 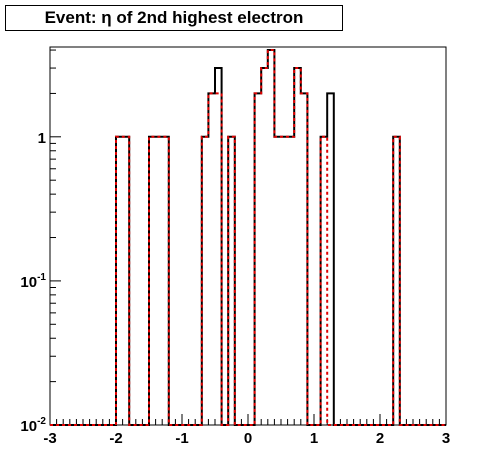 What do you see at coordinates (42, 138) in the screenshot?
I see `y-tick-label: 1` at bounding box center [42, 138].